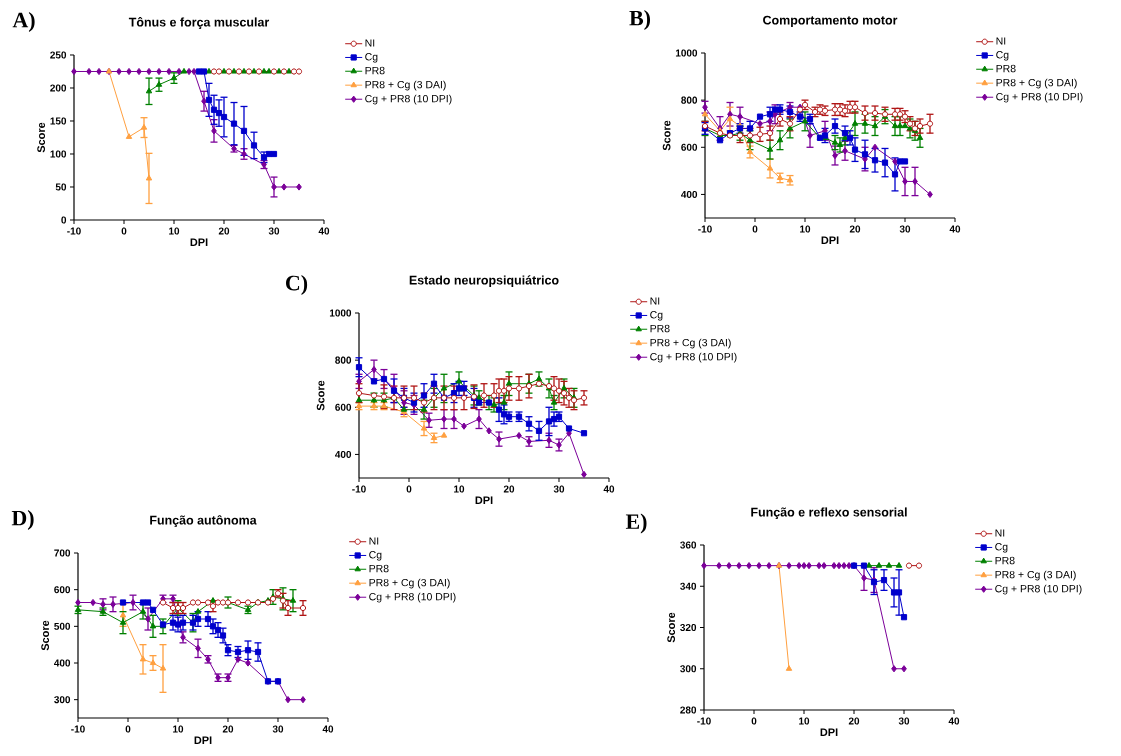 The image size is (1121, 756). What do you see at coordinates (688, 586) in the screenshot?
I see `y-tick-label: 340` at bounding box center [688, 586].